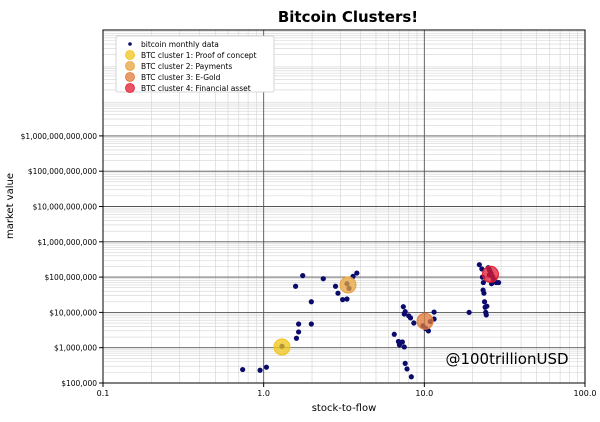 The image size is (600, 422). Describe the element at coordinates (186, 66) in the screenshot. I see `legend-label-2: BTC cluster 2: Payments` at that location.